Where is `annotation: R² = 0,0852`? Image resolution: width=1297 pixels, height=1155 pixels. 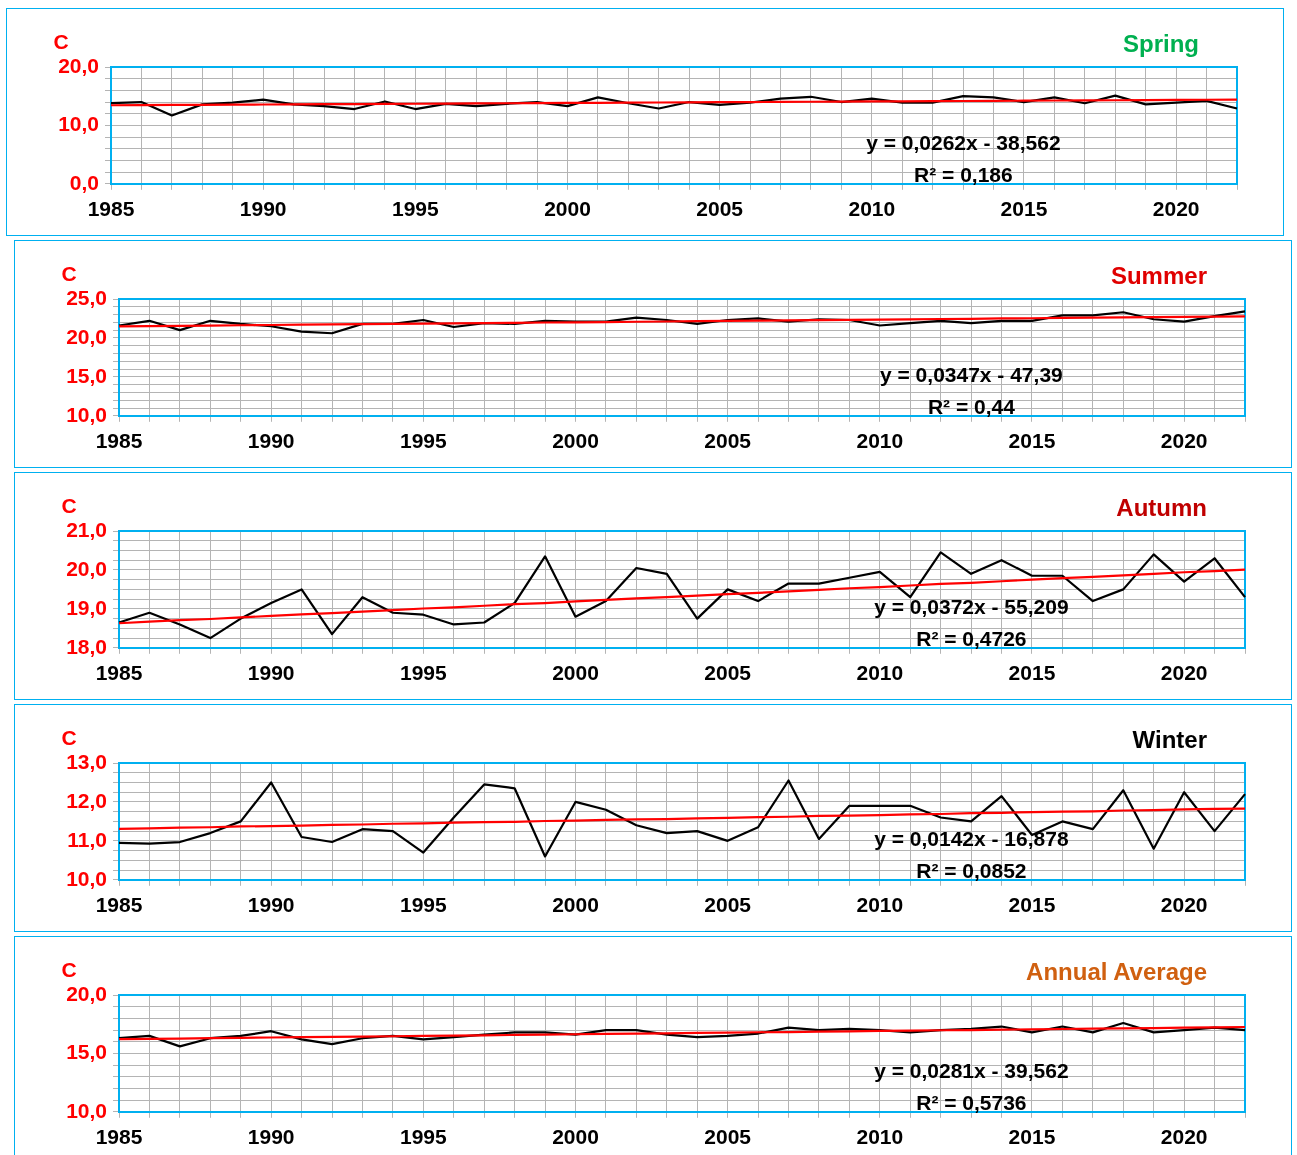
annotation: R² = 0,0852 is located at coordinates (971, 870).